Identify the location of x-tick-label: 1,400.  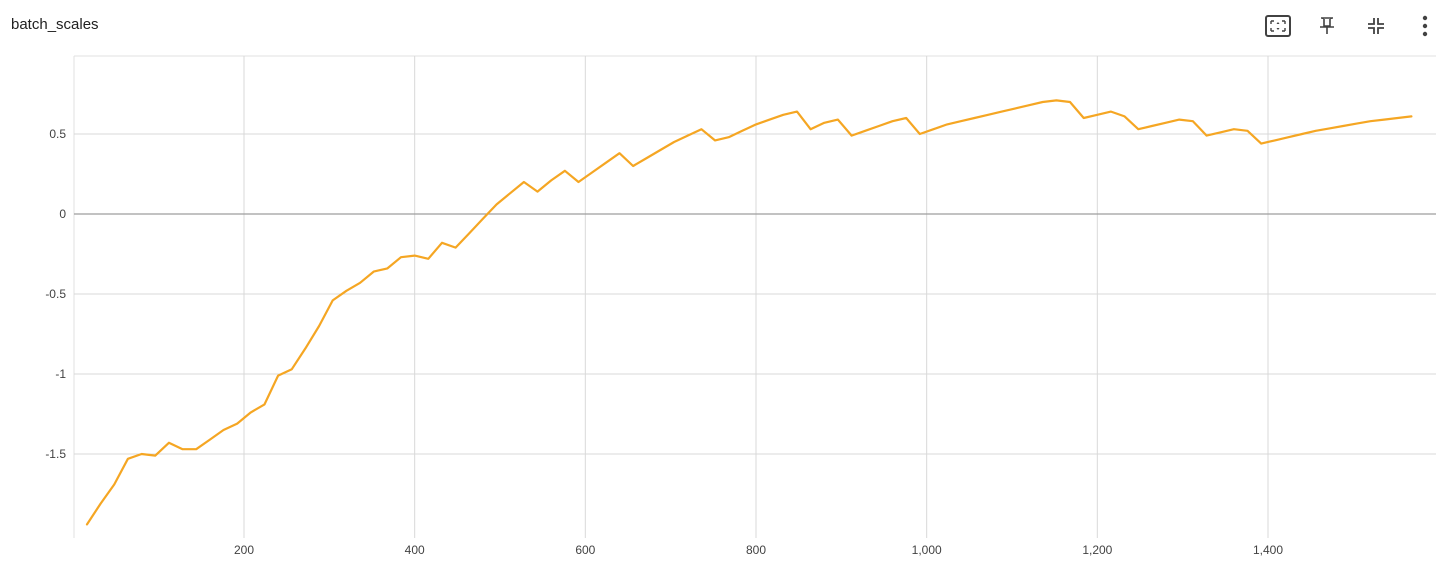
(1268, 550).